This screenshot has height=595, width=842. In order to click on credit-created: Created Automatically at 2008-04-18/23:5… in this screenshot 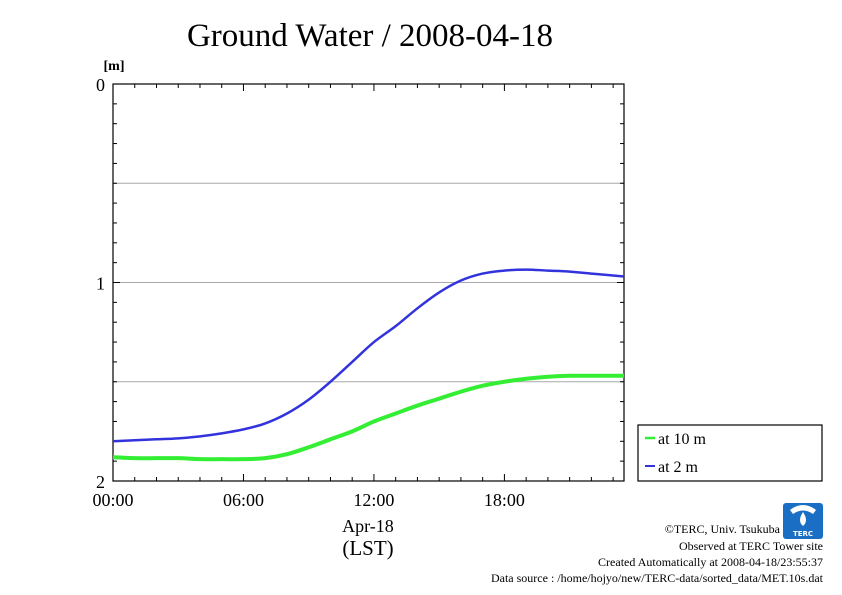, I will do `click(710, 562)`.